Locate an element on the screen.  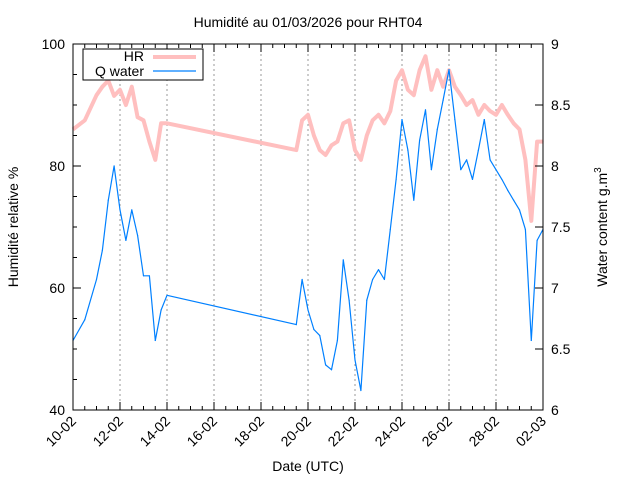
x-tick-label: 22-02 is located at coordinates (342, 431).